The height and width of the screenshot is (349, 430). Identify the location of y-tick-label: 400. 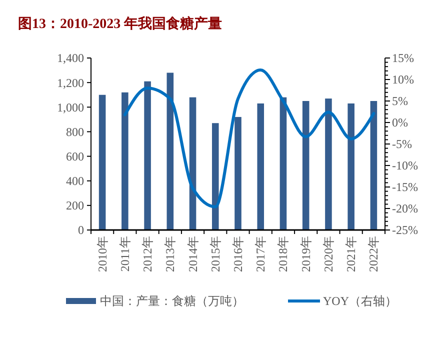
(75, 181).